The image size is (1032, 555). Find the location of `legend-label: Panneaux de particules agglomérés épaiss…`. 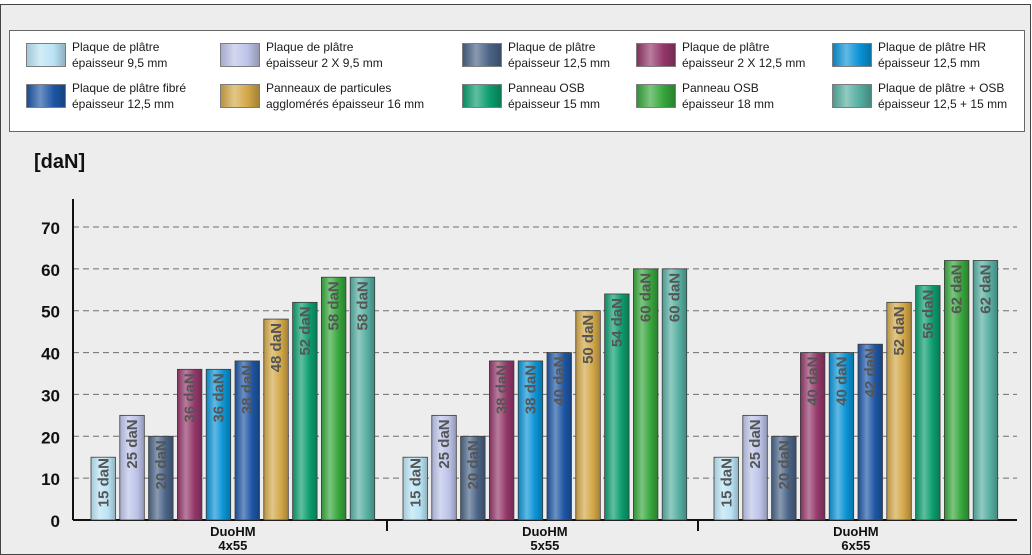

legend-label: Panneaux de particules agglomérés épaiss… is located at coordinates (345, 96).